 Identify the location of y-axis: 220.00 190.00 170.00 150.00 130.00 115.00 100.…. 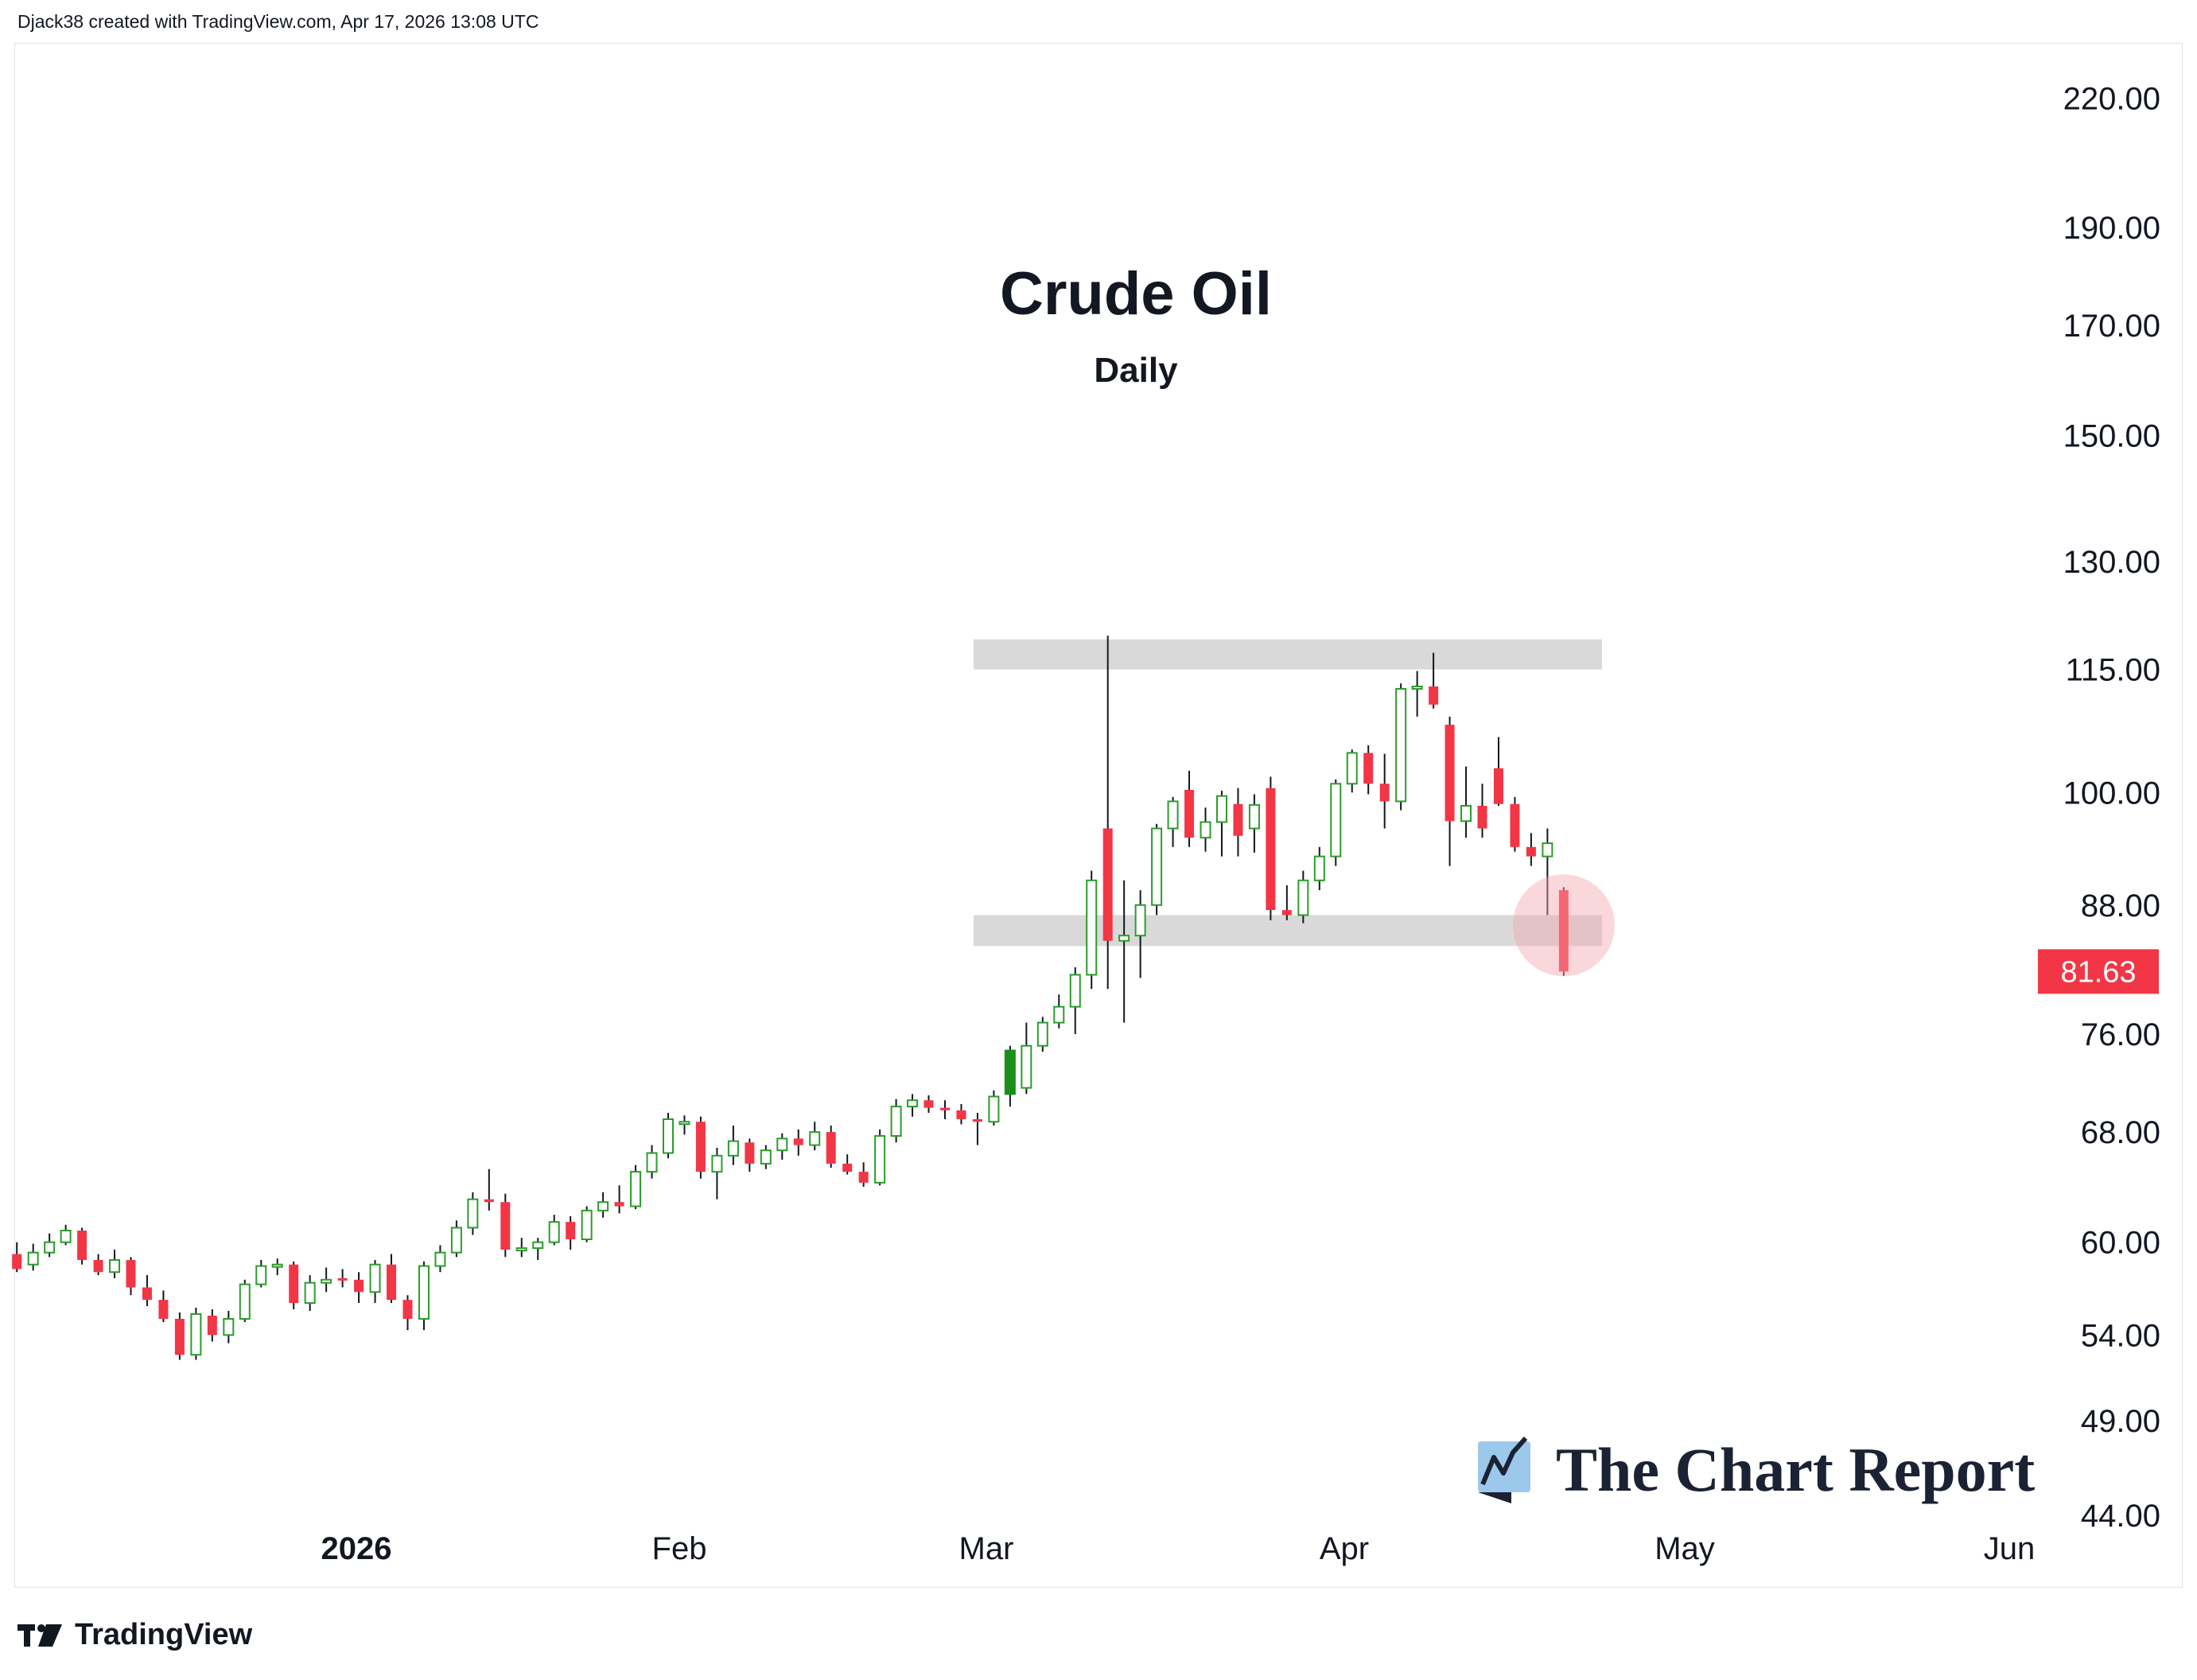
(2111, 808).